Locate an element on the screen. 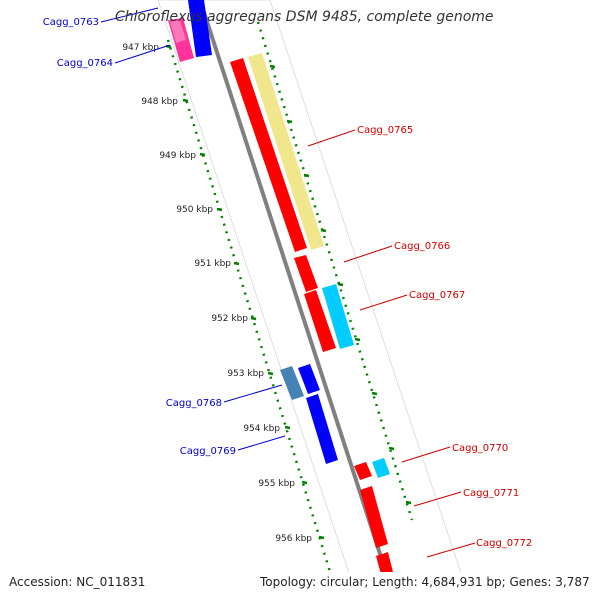  gene-label-cagg-0763: Cagg_0763 is located at coordinates (71, 22).